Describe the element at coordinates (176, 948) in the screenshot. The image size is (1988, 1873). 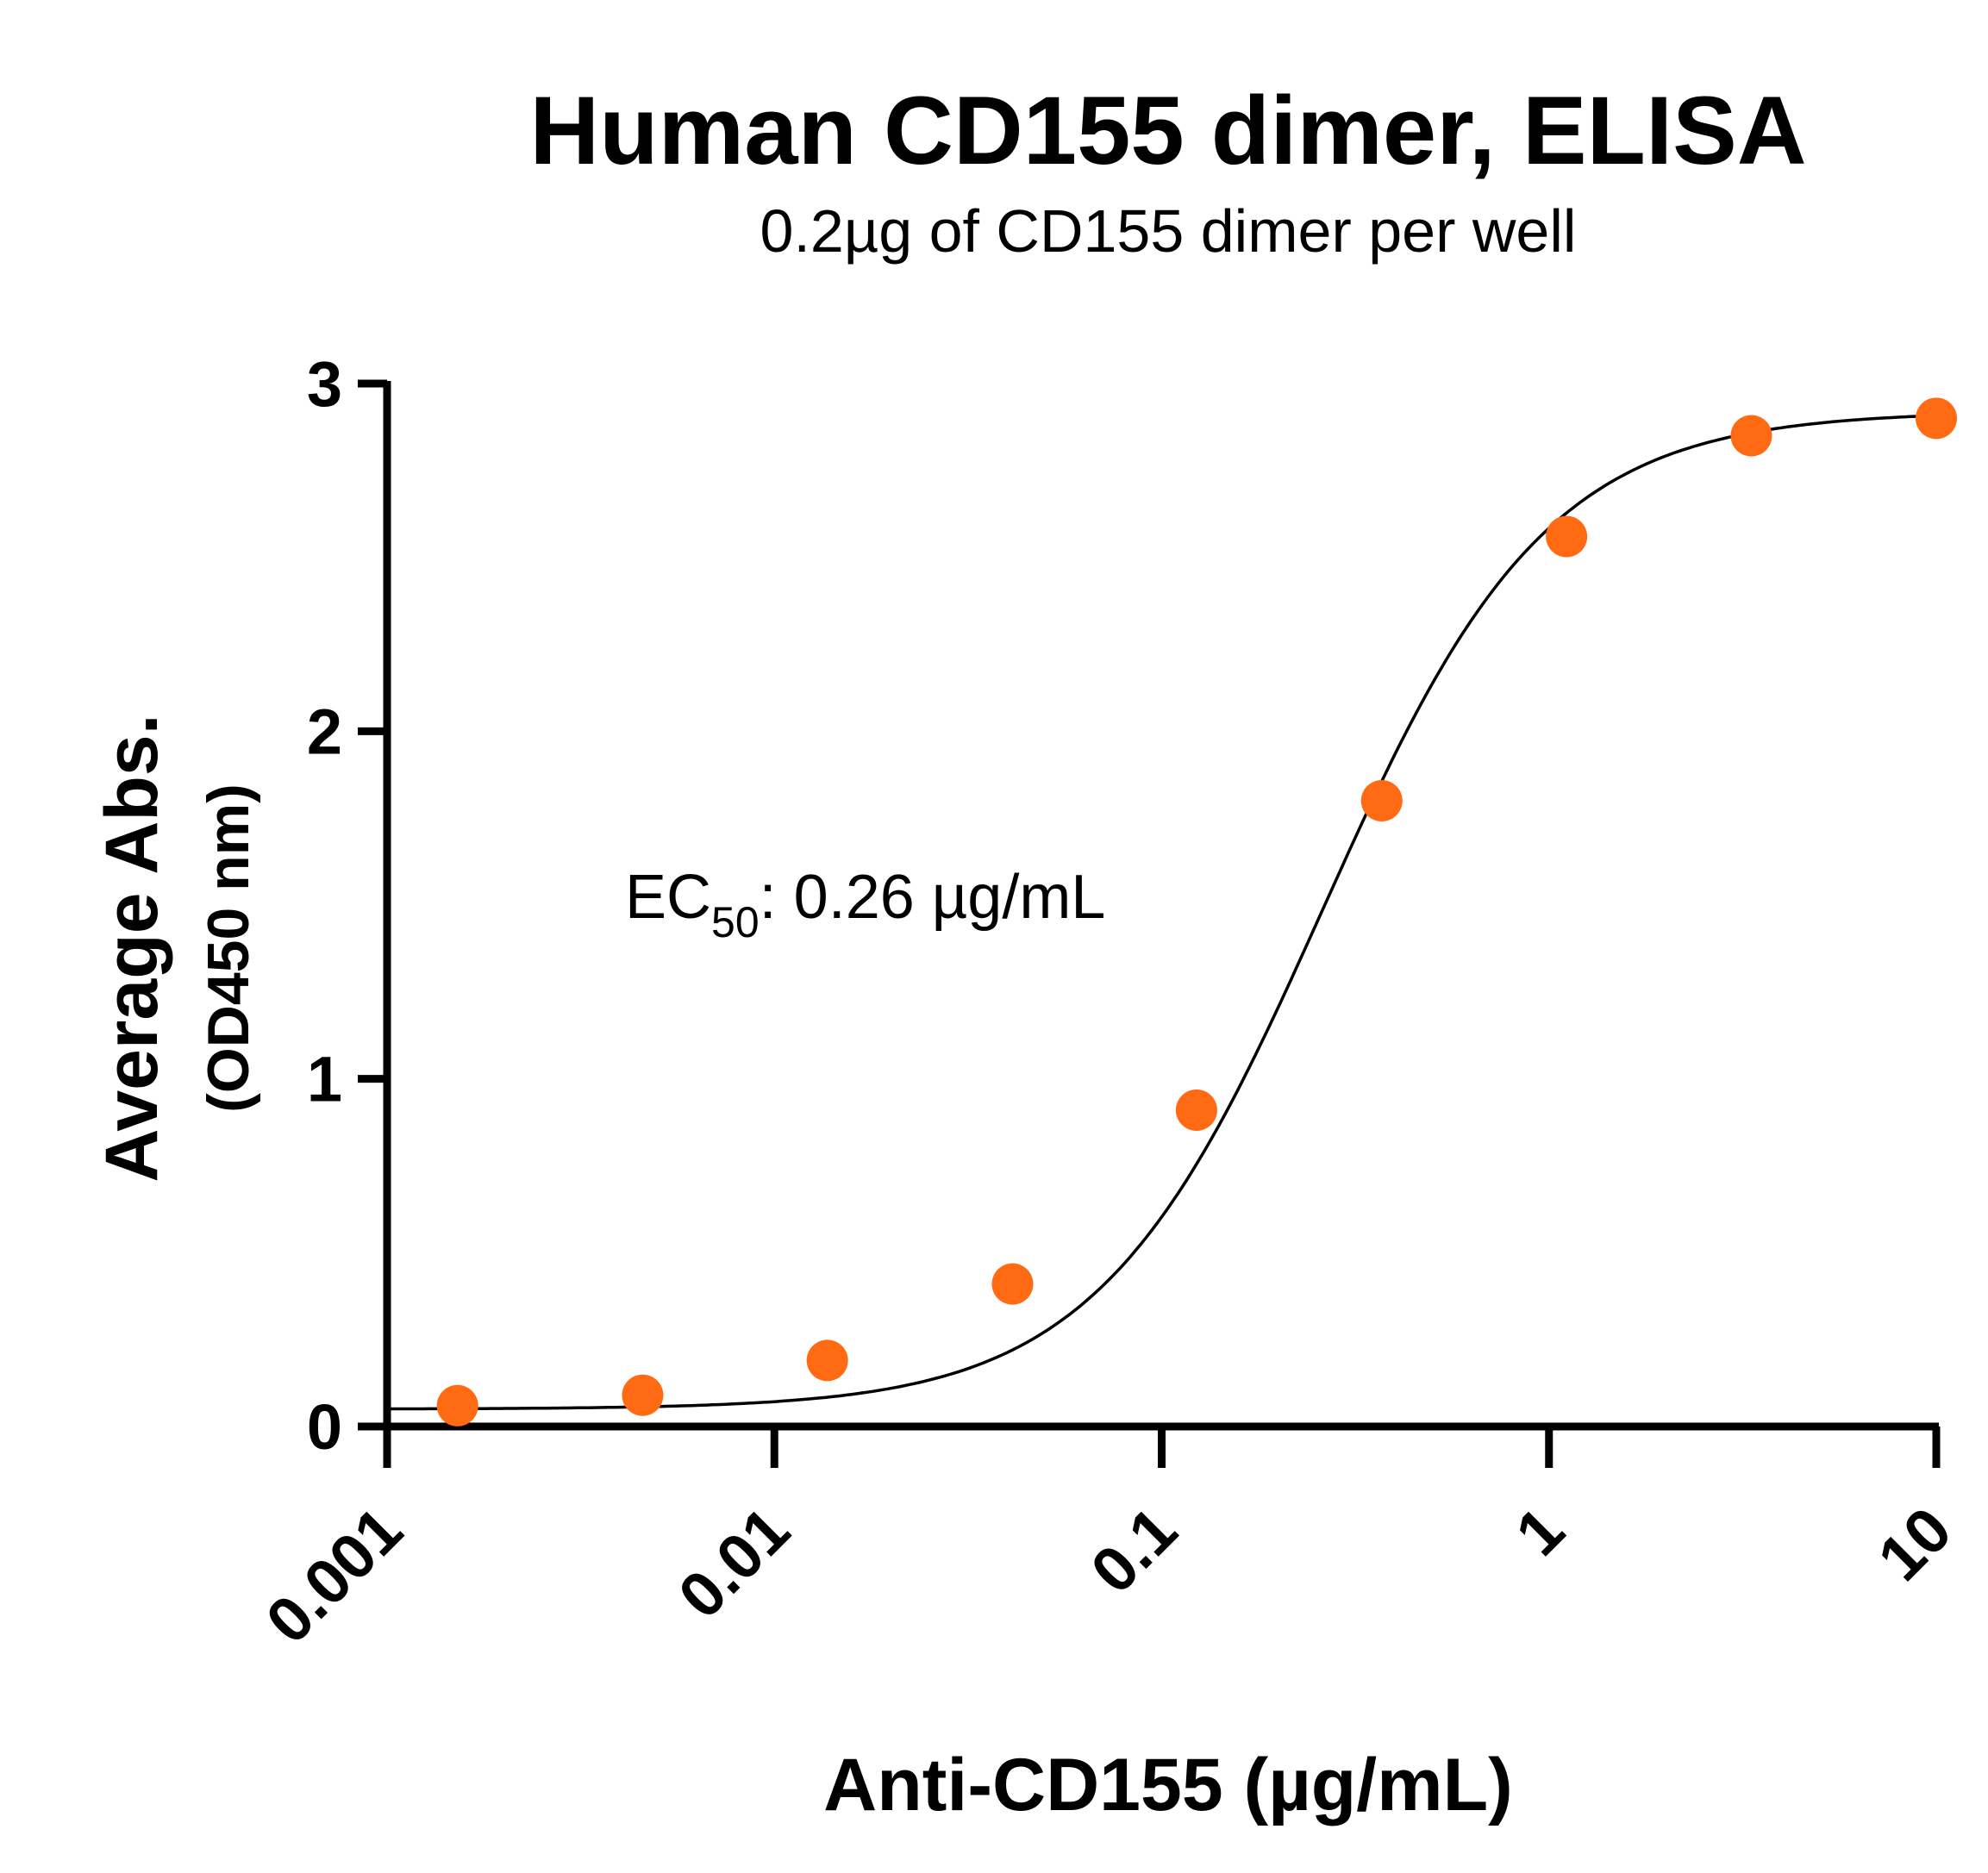
I see `y-axis-label: Average Abs. (OD450 nm)` at that location.